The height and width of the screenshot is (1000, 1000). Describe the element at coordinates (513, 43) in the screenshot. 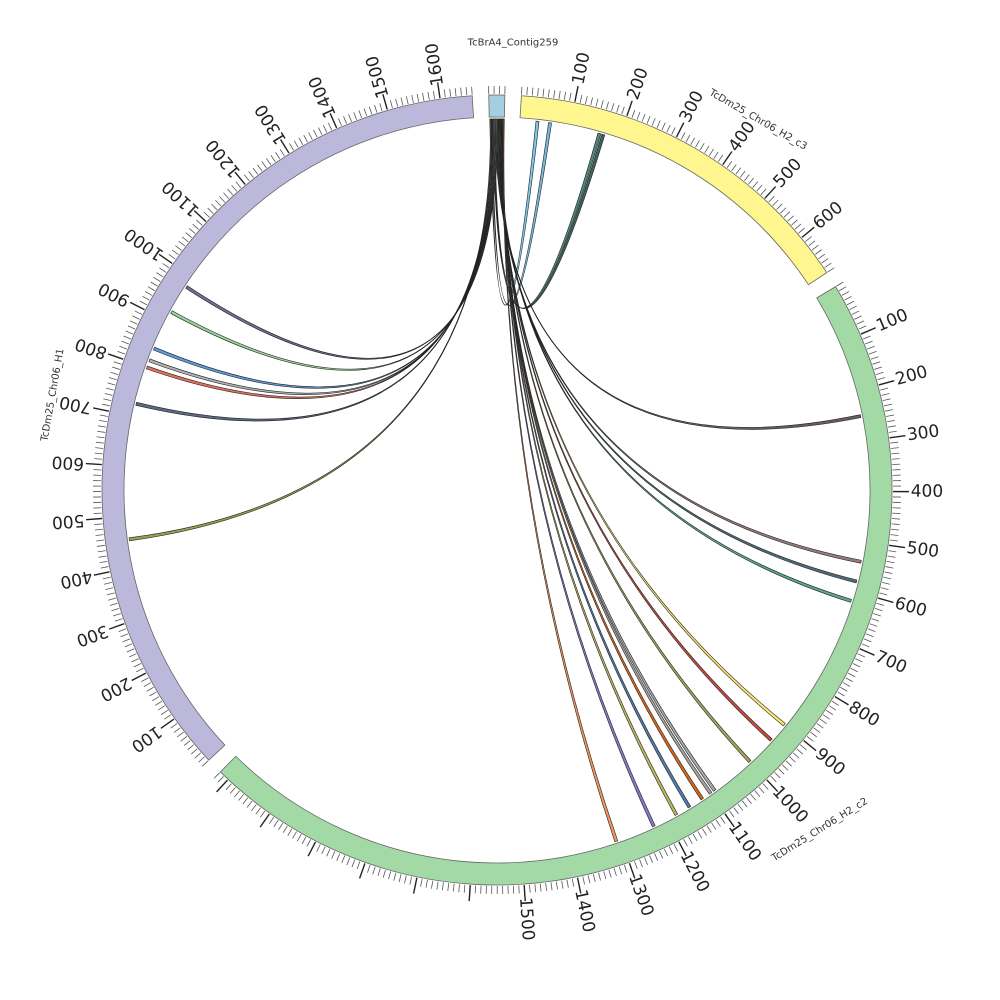

I see `chromosome-label-contig: TcBrA4_Contig259` at that location.